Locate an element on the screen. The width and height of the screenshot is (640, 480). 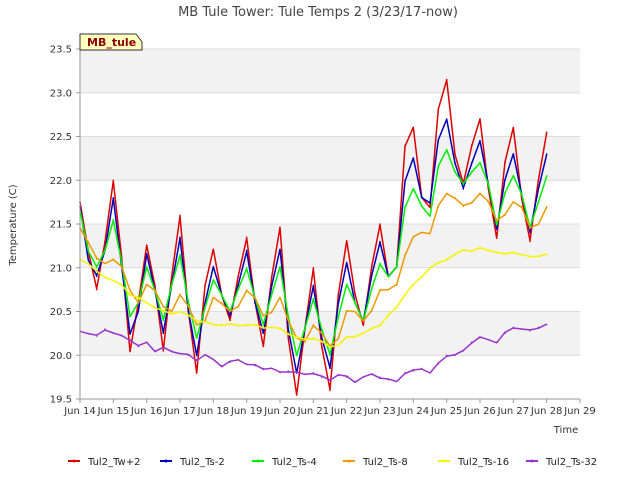
x-tick-label: Jun 29 is located at coordinates (579, 411).